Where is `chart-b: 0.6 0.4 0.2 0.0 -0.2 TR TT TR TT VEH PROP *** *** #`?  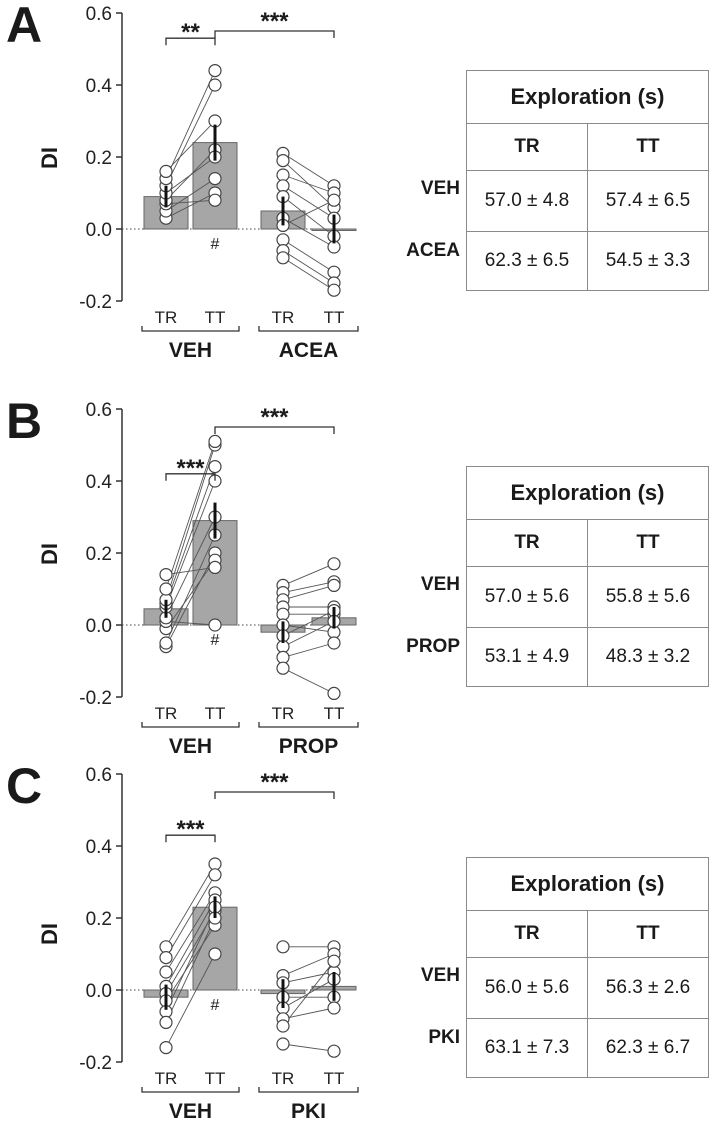 chart-b: 0.6 0.4 0.2 0.0 -0.2 TR TT TR TT VEH PROP *** *** # is located at coordinates (219, 579).